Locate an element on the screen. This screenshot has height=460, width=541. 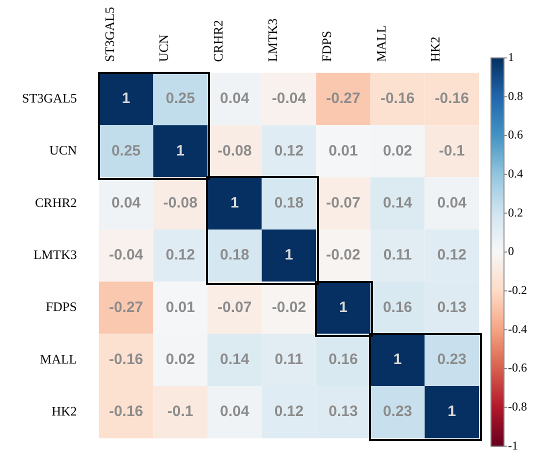
x-tick-label: CRHR2 is located at coordinates (218, 41).